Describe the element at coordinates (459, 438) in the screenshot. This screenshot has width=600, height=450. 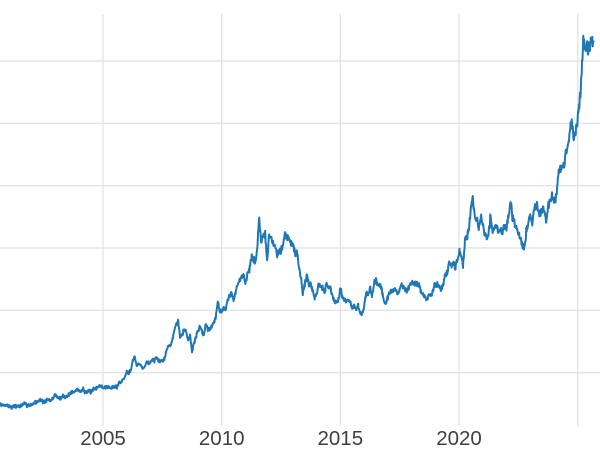
I see `x-tick-label-2020: 2020` at that location.